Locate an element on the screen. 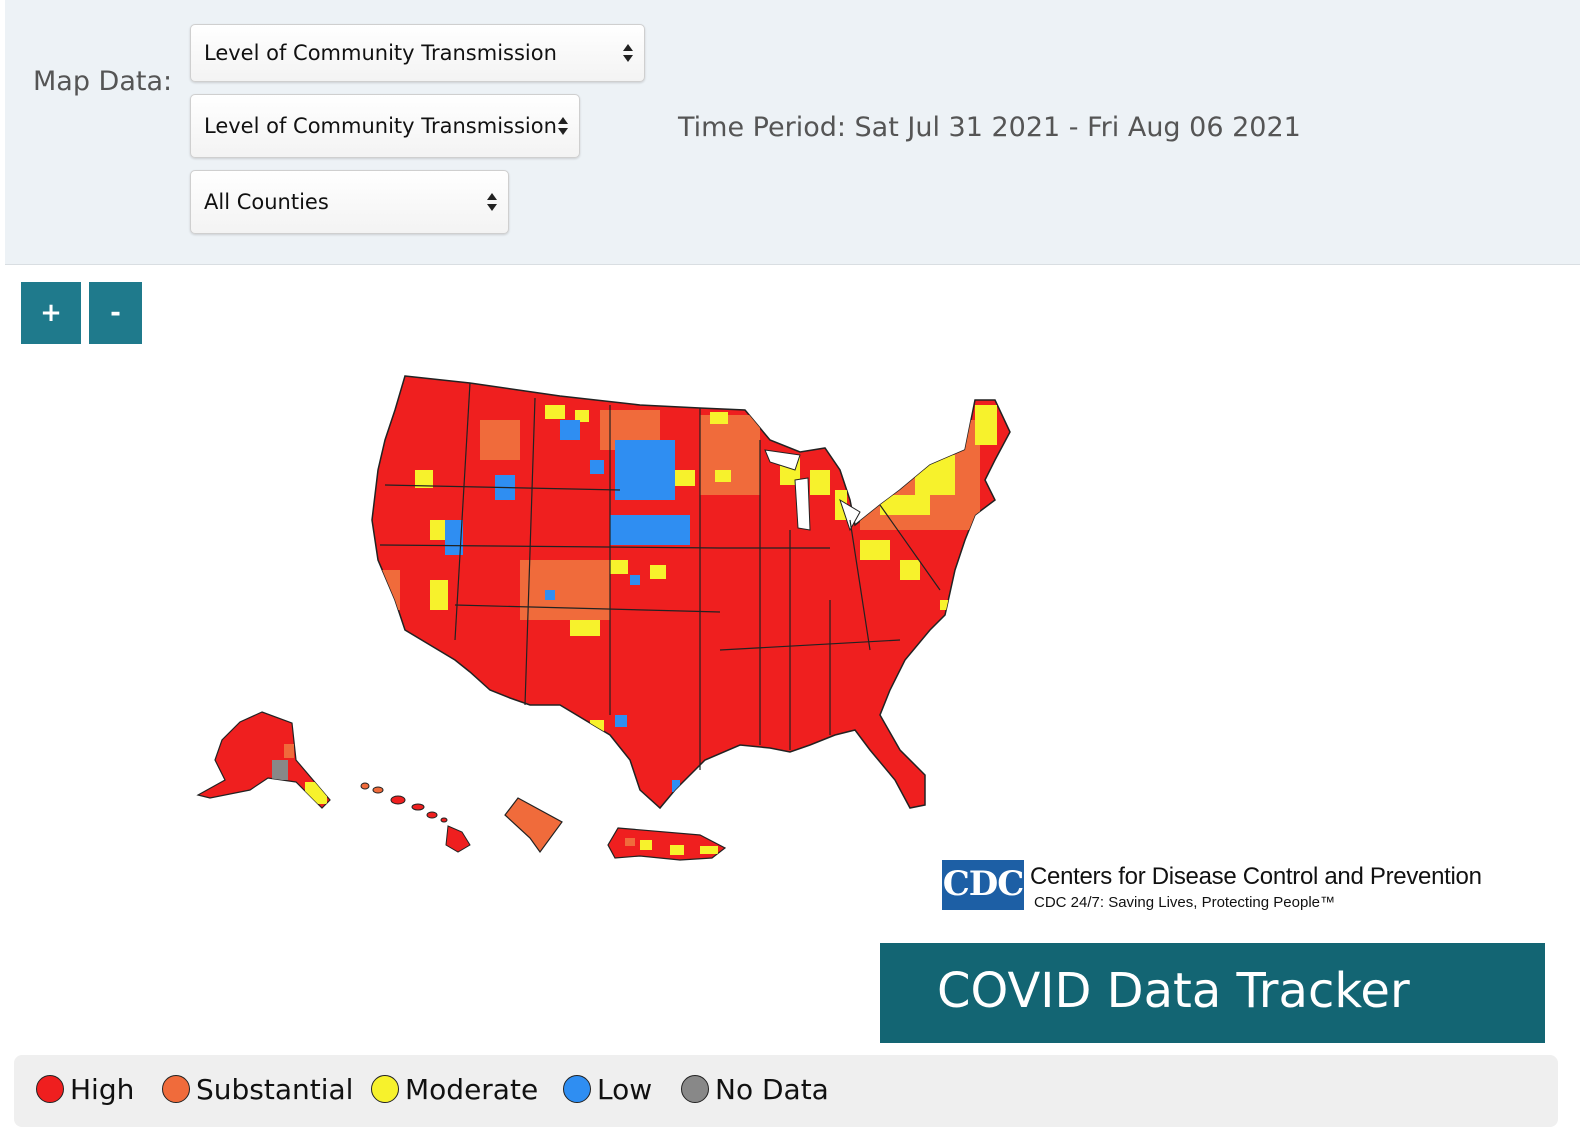 Image resolution: width=1580 pixels, height=1142 pixels. cdc-logo-icon: CDC is located at coordinates (983, 885).